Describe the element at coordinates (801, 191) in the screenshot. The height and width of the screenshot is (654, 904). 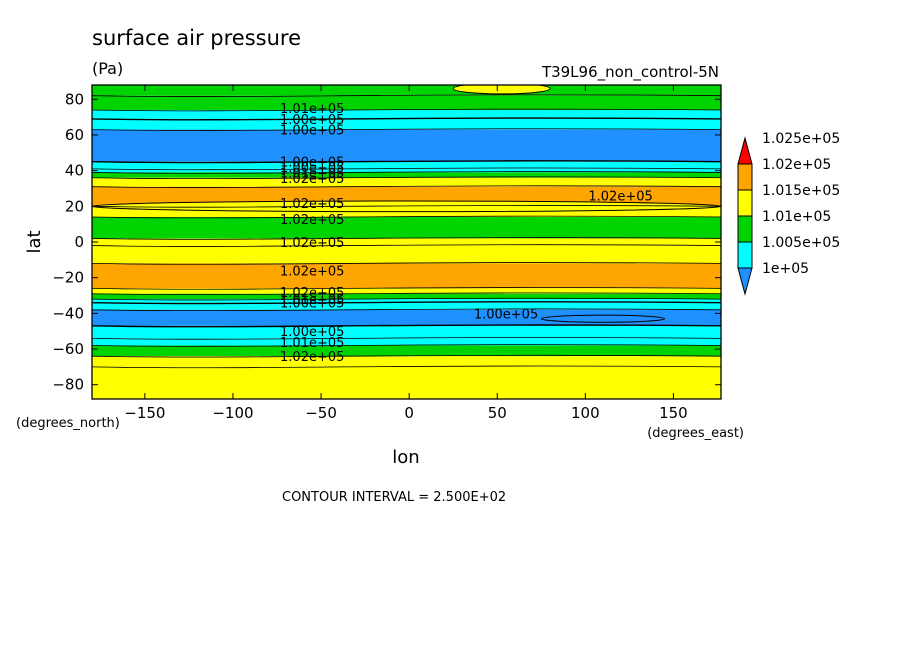
I see `colorbar-label: 1.015e+05` at that location.